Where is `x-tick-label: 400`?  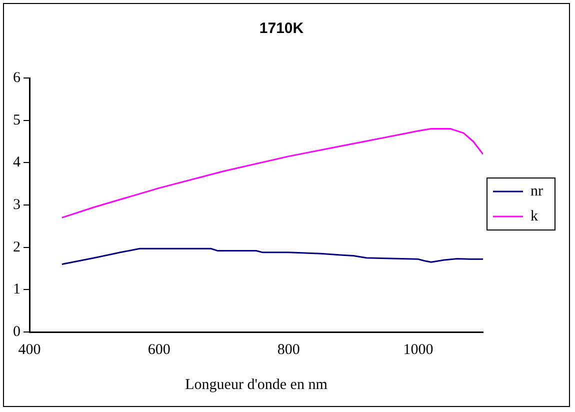 x-tick-label: 400 is located at coordinates (29, 350).